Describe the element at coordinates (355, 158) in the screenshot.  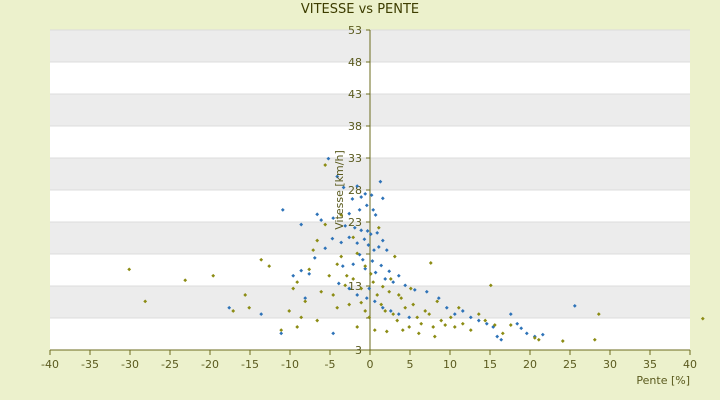
I see `y-tick-label: 33` at that location.